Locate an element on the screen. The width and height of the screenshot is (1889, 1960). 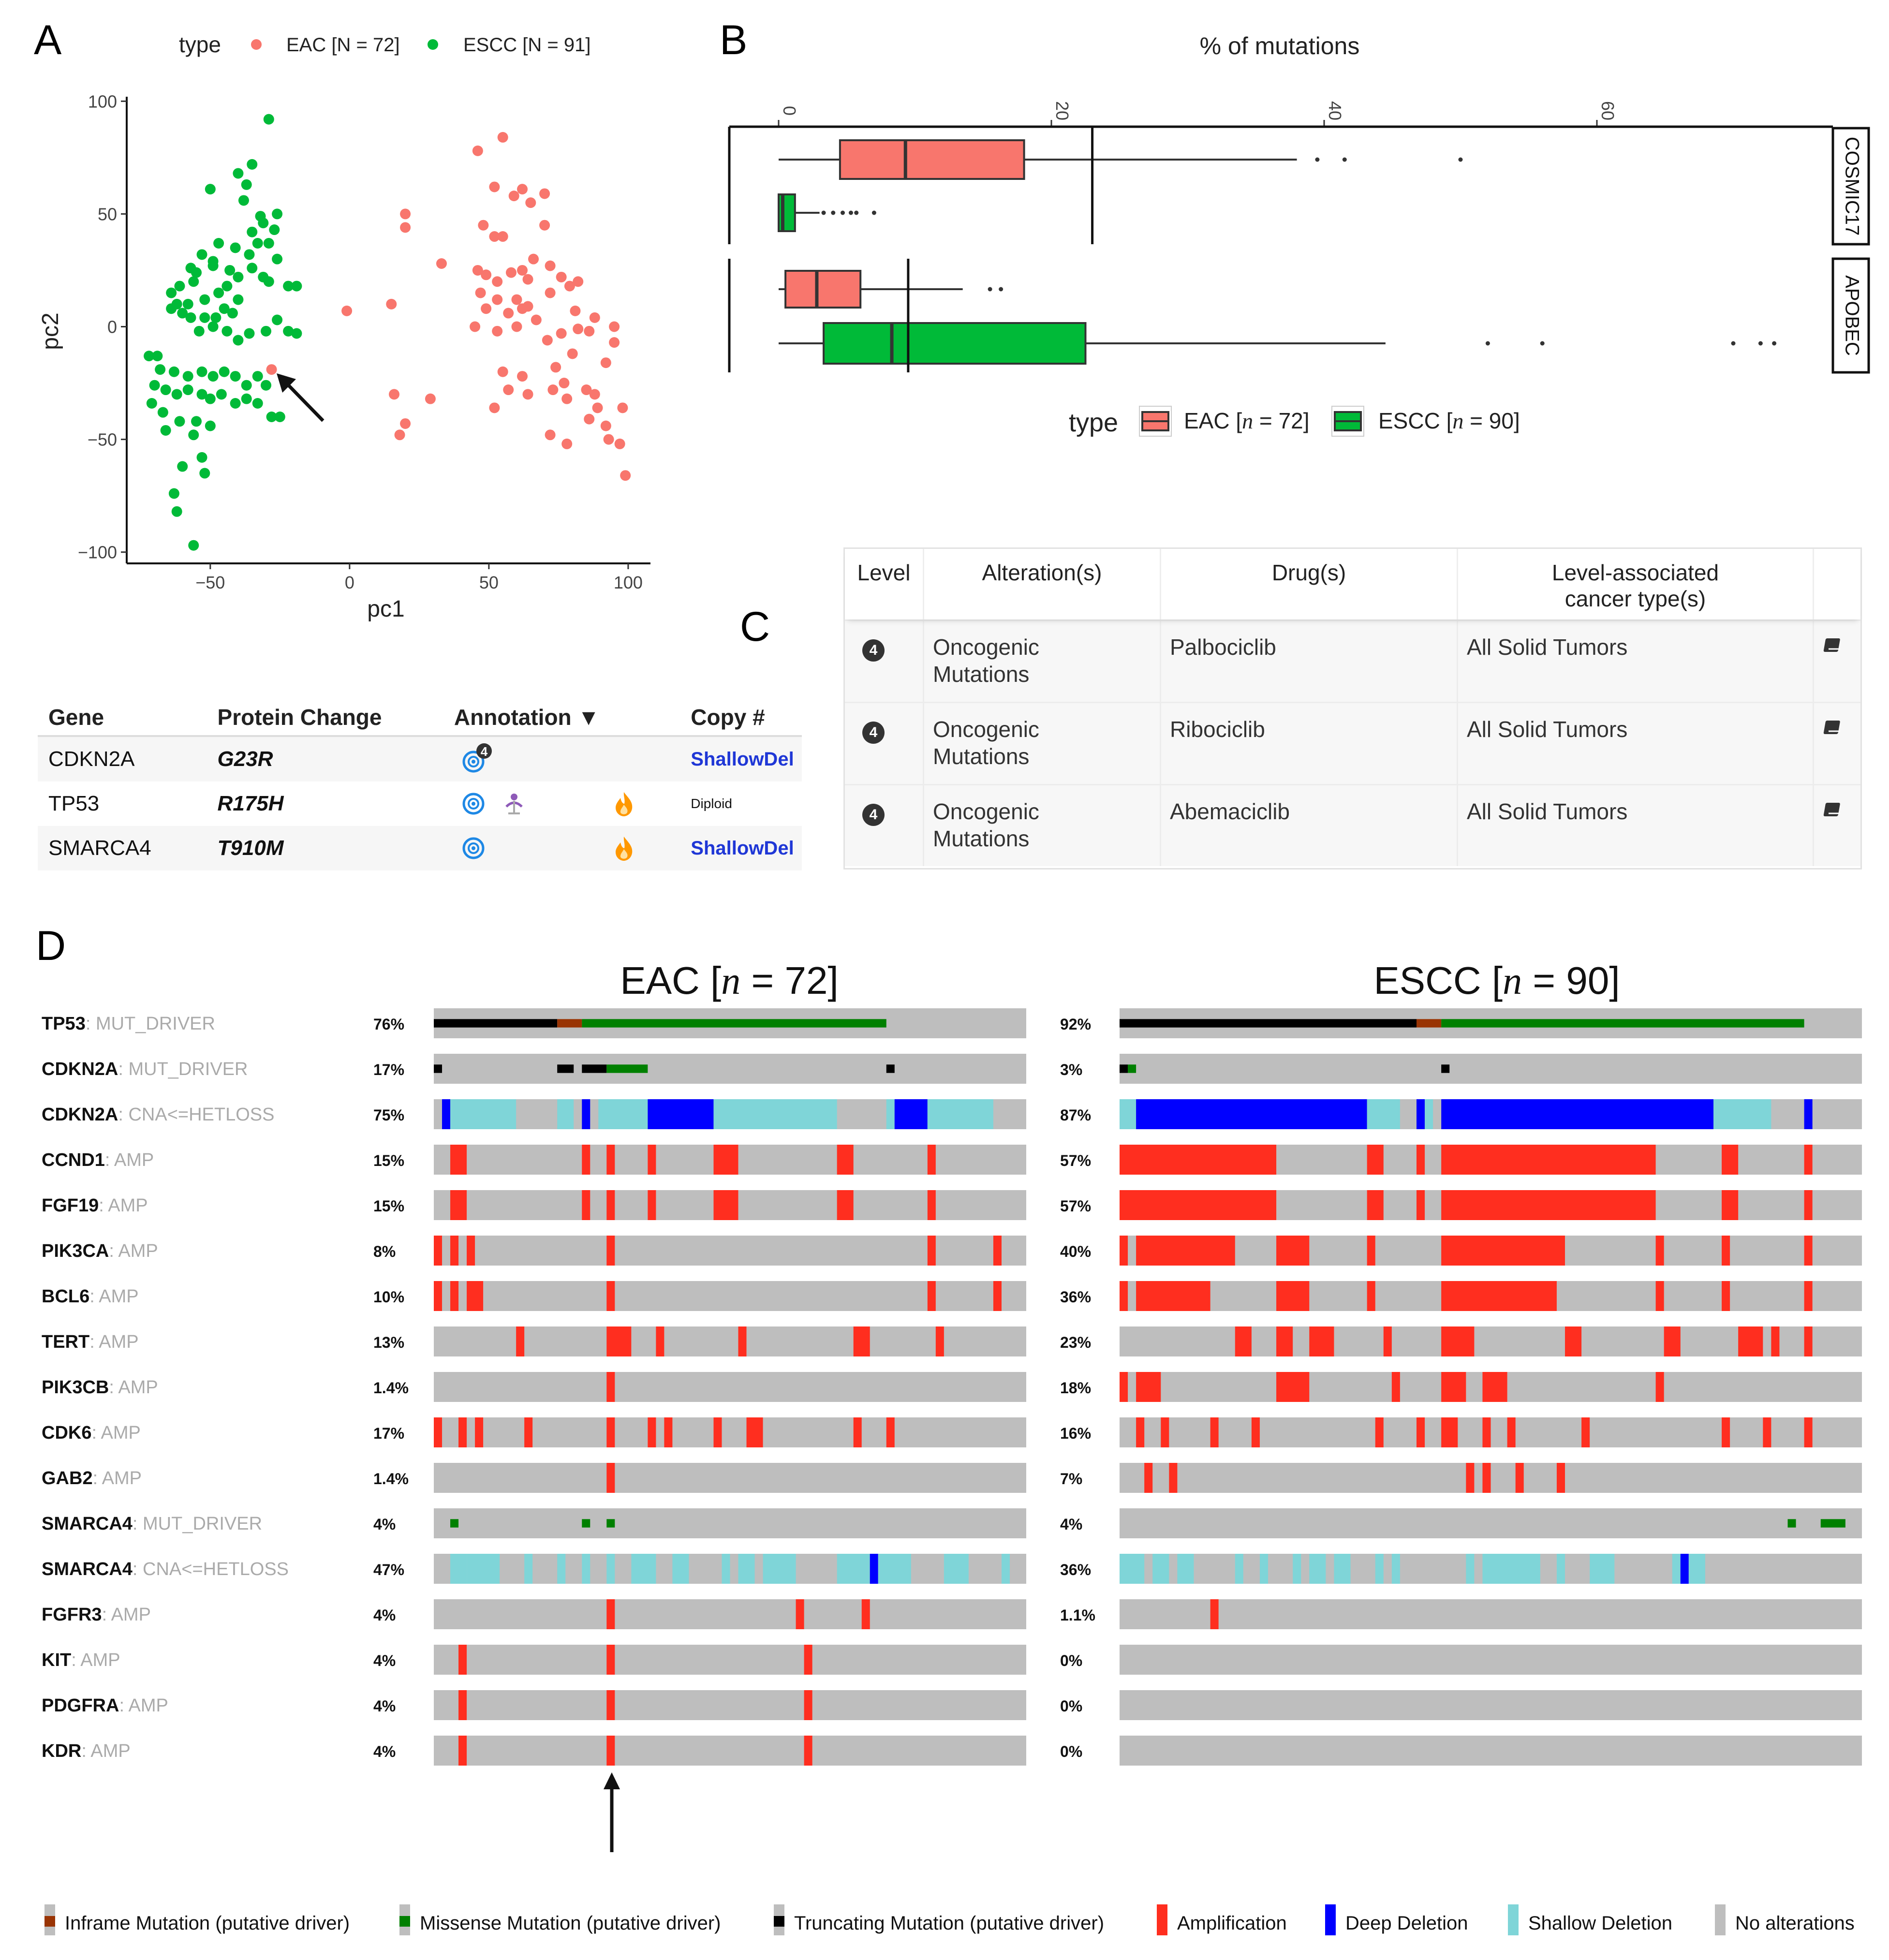
oncoprint-legend-label: Amplification is located at coordinates (1232, 1924).